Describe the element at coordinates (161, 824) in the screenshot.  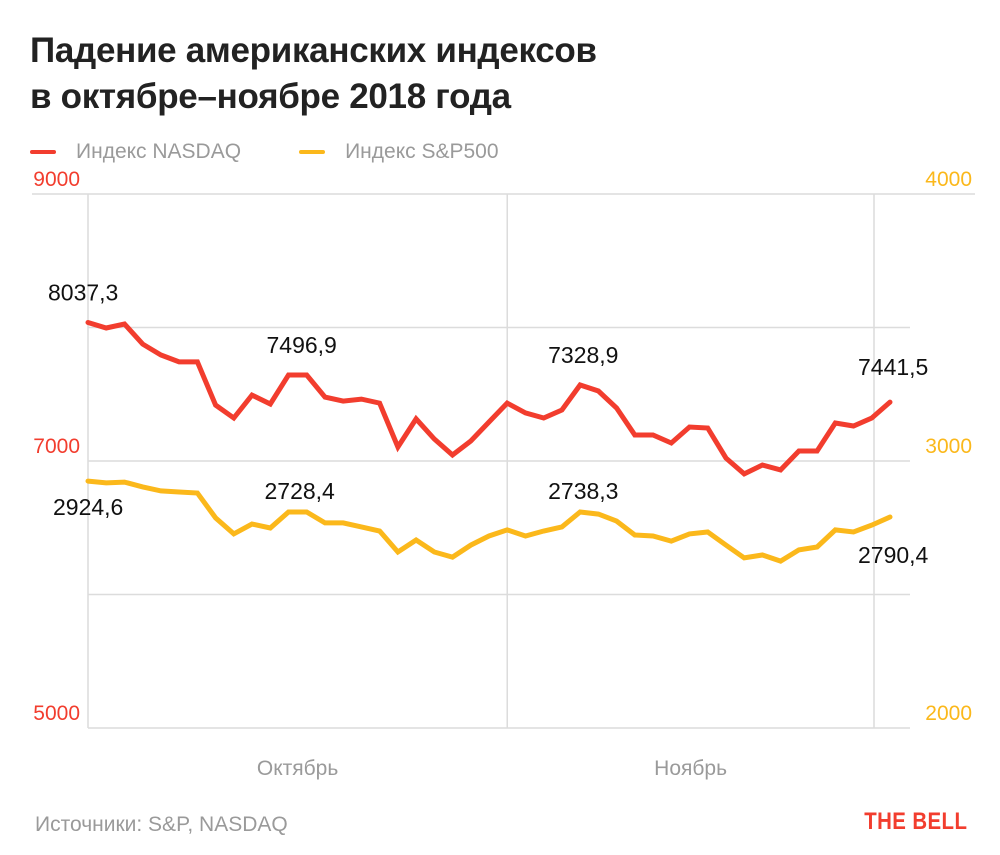
I see `source-note: Источники: S&P, NASDAQ` at that location.